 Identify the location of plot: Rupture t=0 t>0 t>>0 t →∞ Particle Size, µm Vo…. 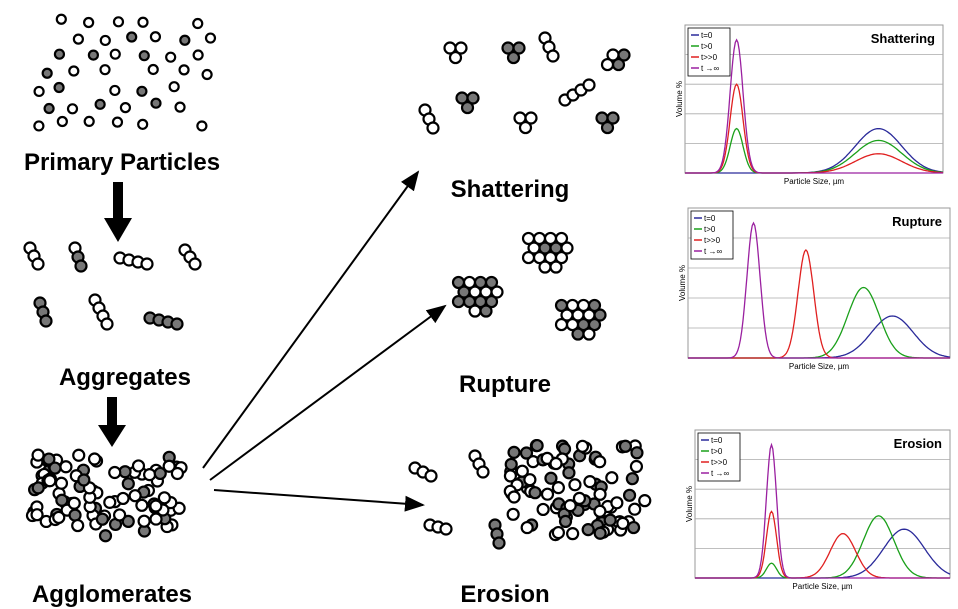
(814, 289).